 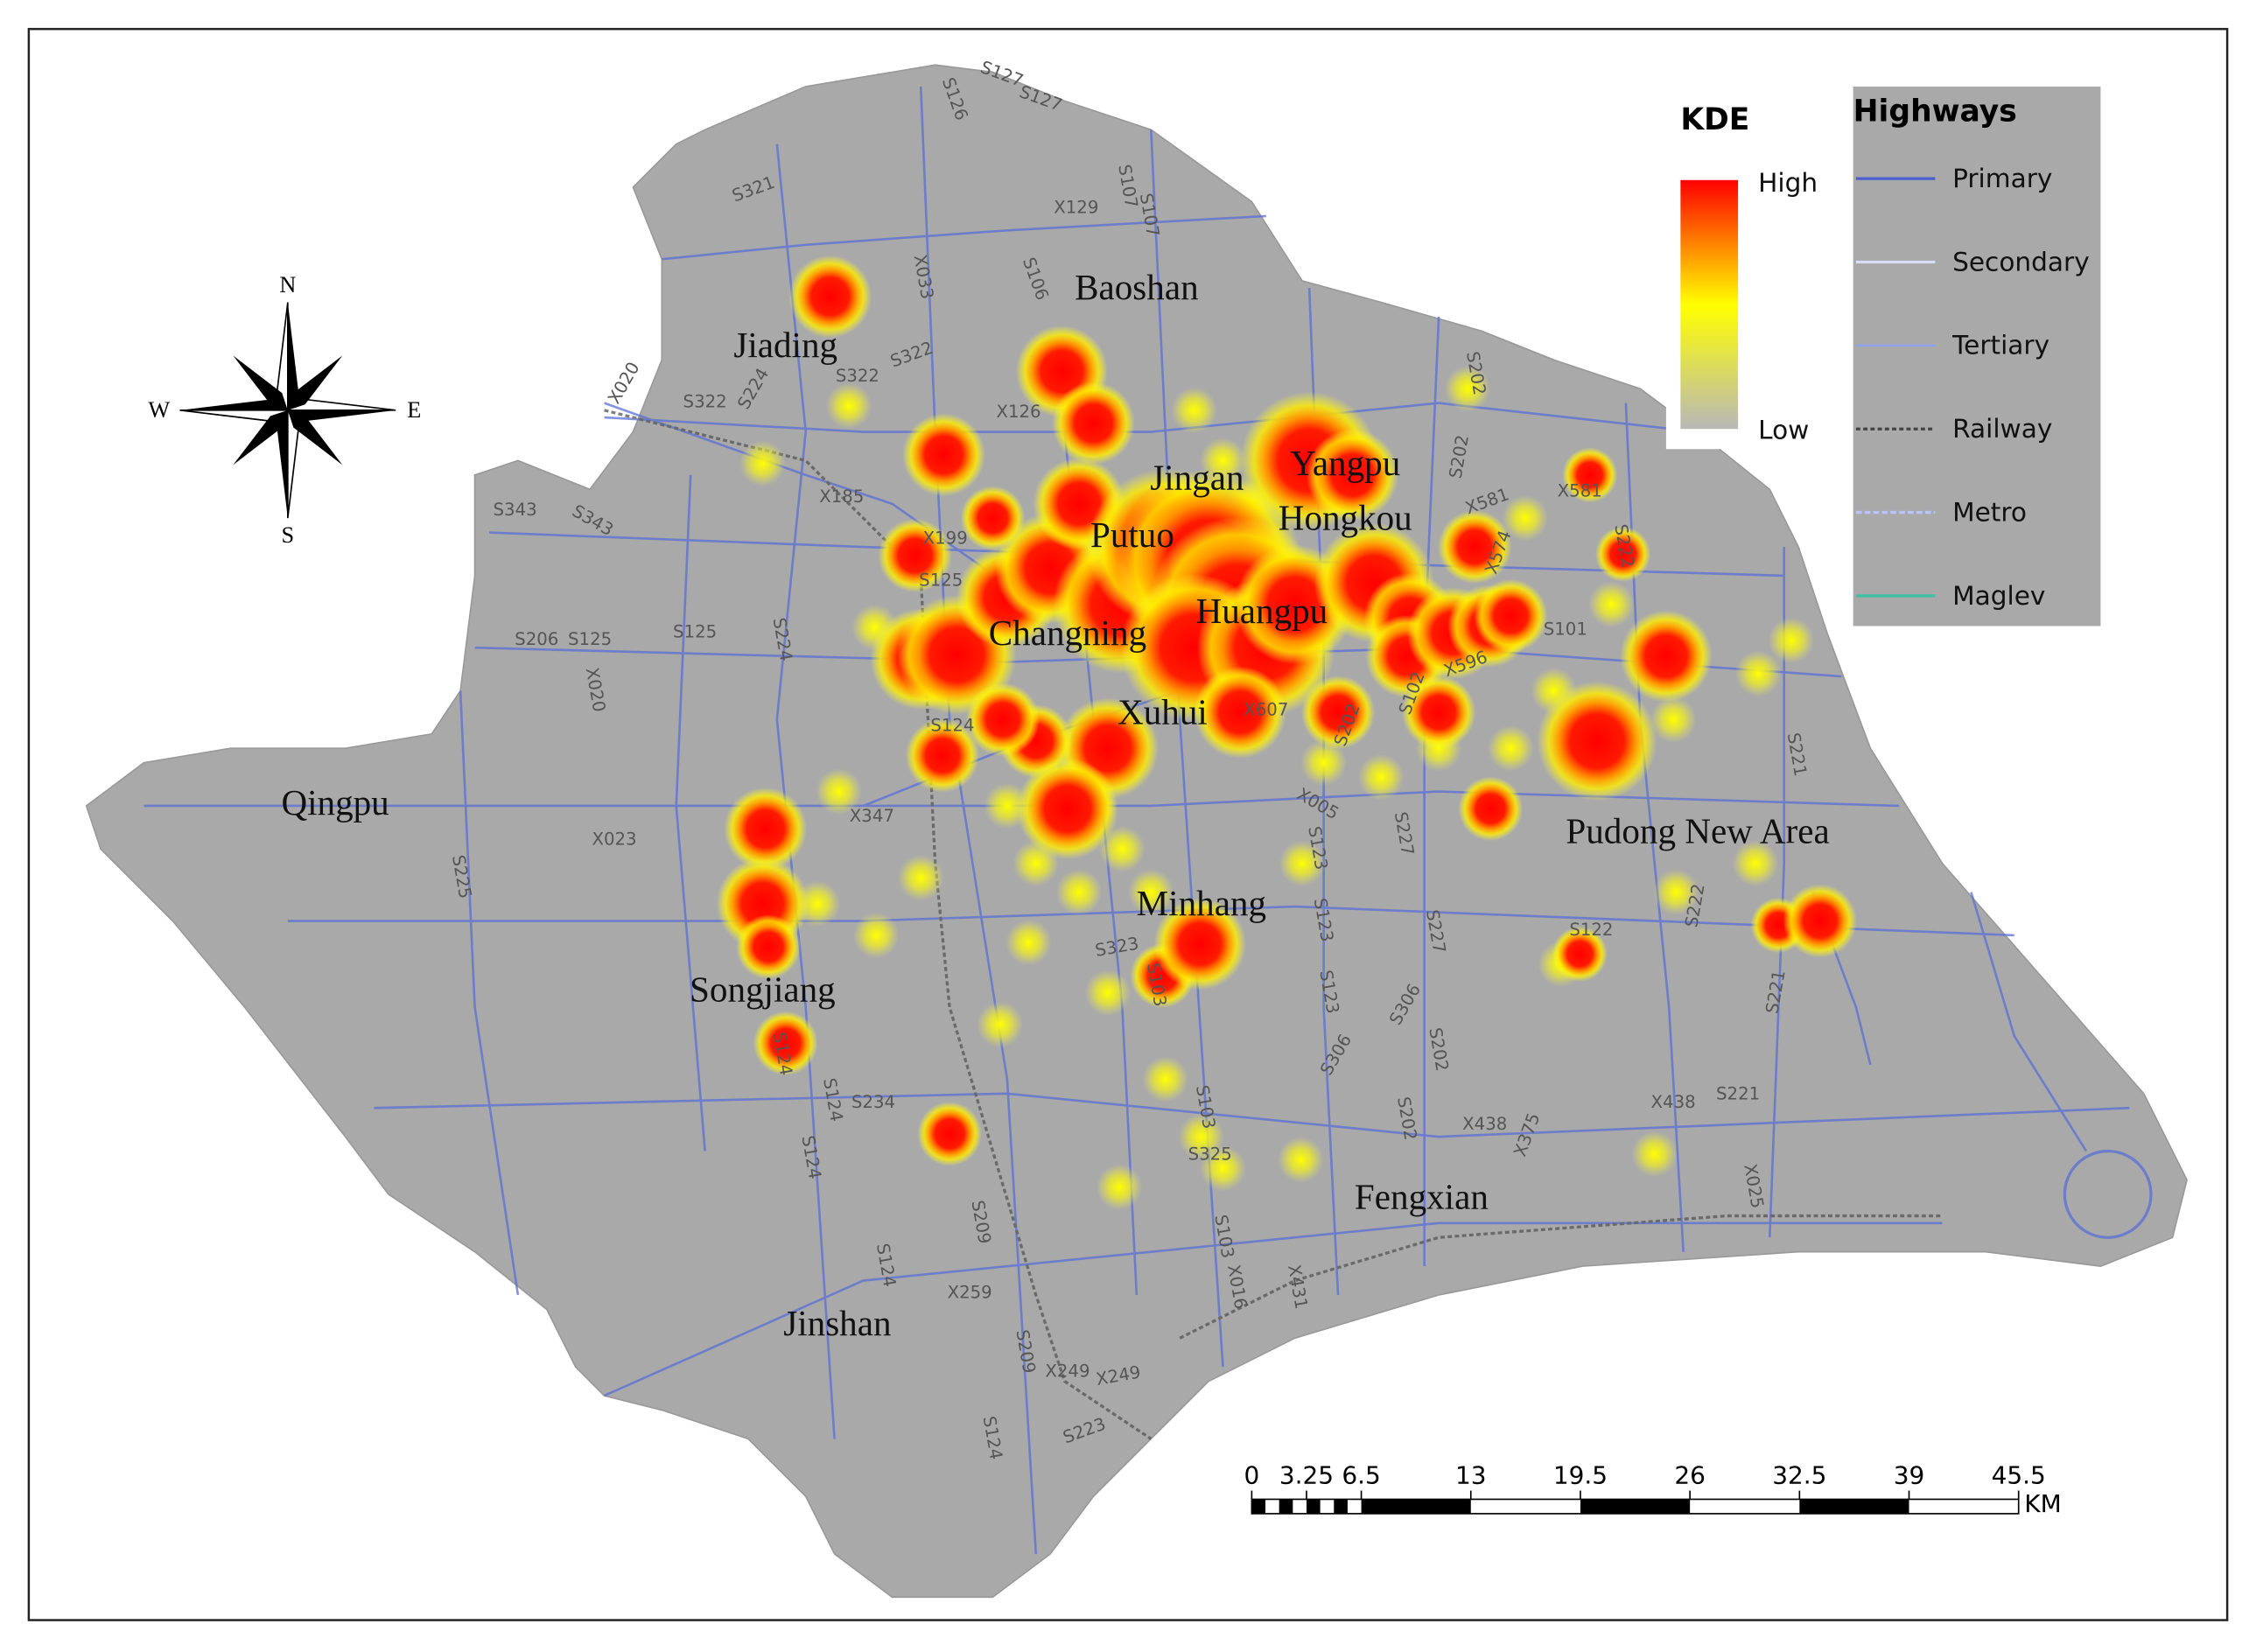 I want to click on scale-label: 0, so click(x=1252, y=1474).